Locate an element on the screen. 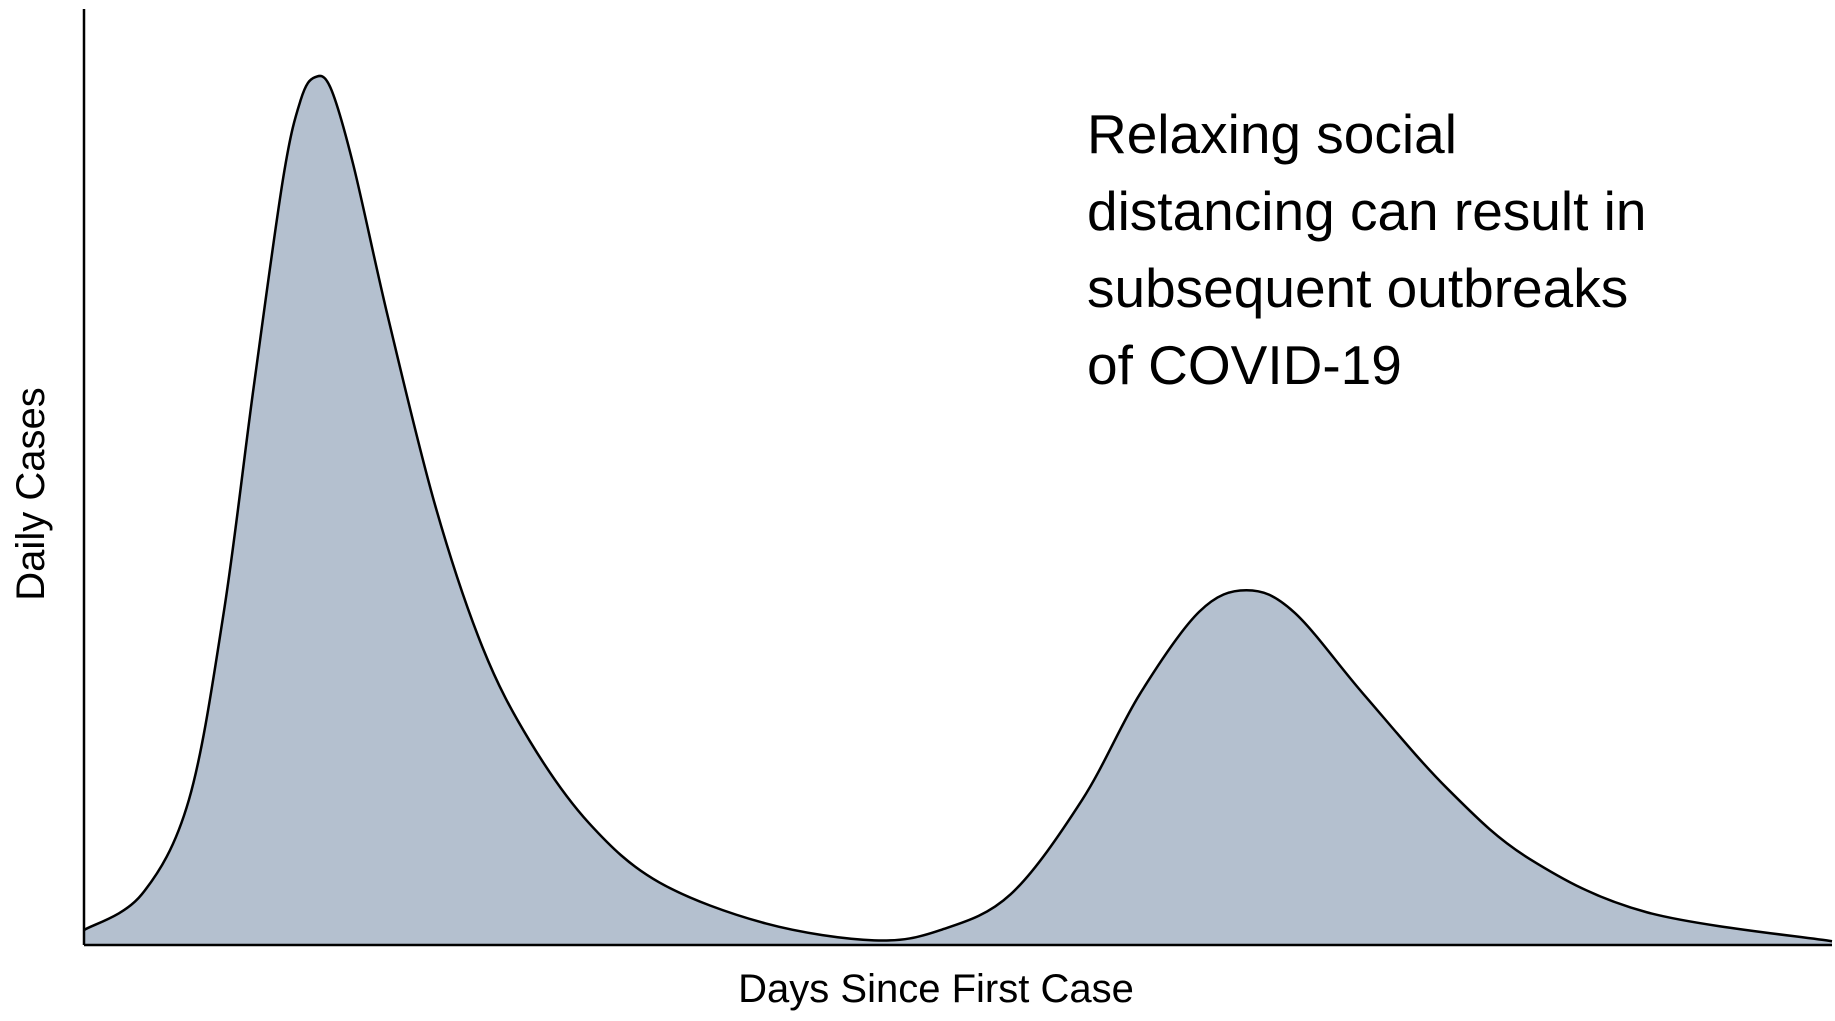 This screenshot has width=1835, height=1021. annotation-line: Relaxing social is located at coordinates (1272, 134).